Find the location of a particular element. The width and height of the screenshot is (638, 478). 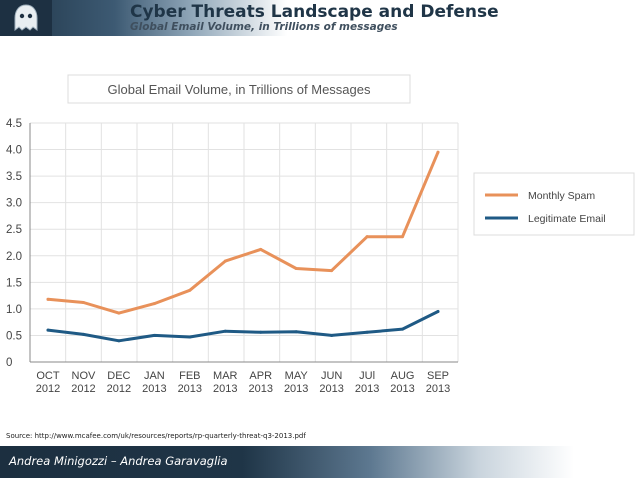

chart-title-box is located at coordinates (239, 89).